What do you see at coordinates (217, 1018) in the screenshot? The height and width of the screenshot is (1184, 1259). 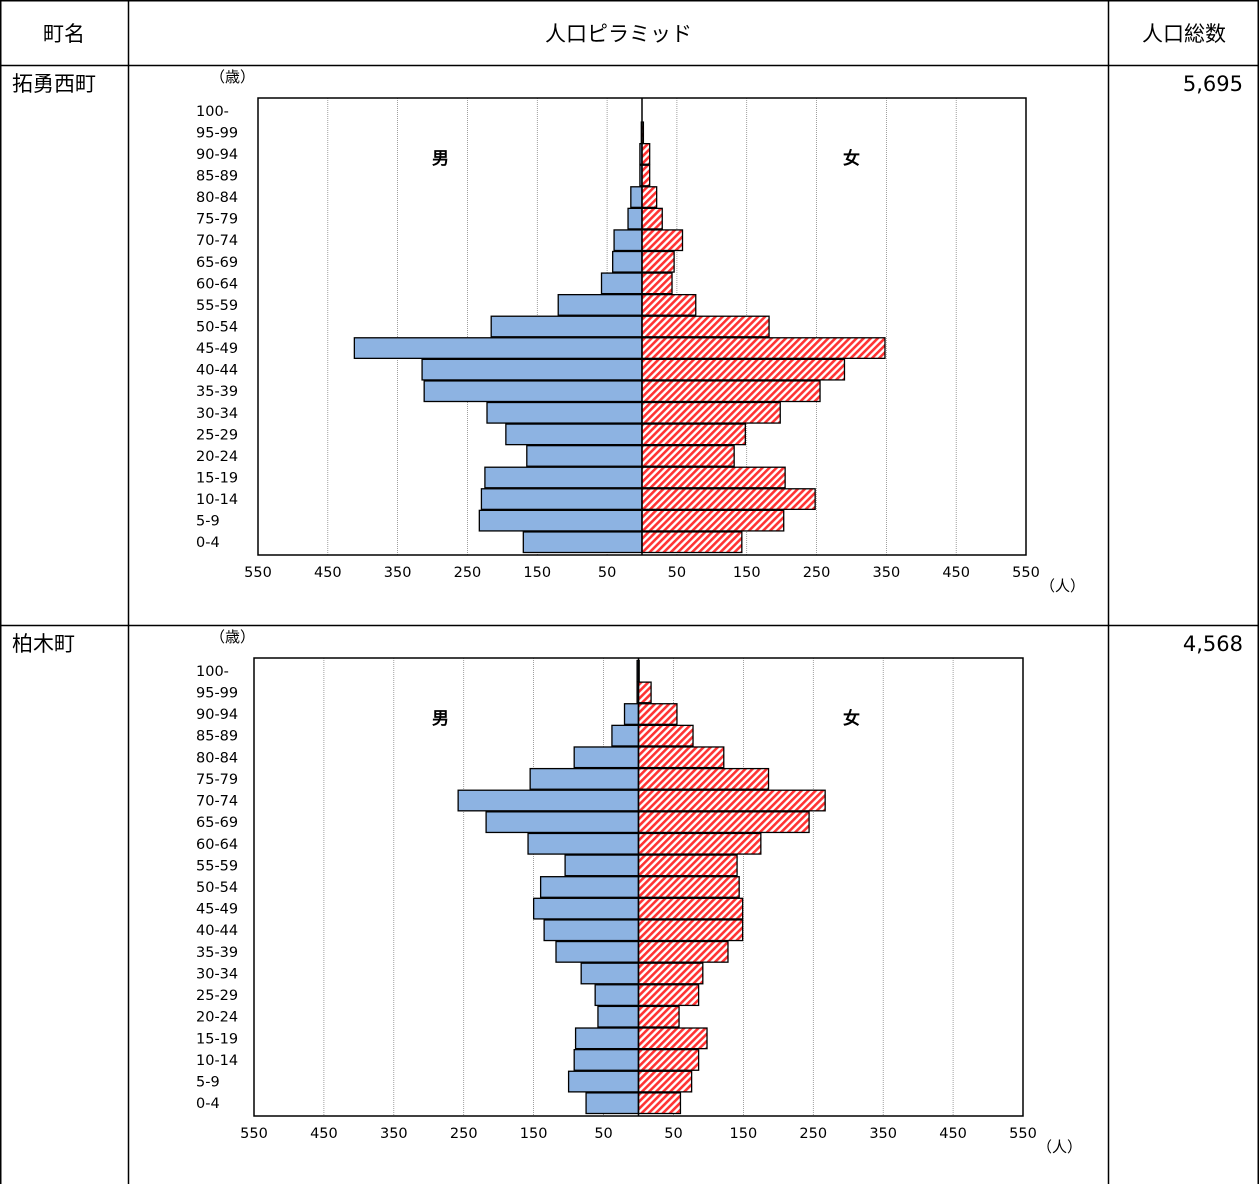 I see `age-label: 20-24` at bounding box center [217, 1018].